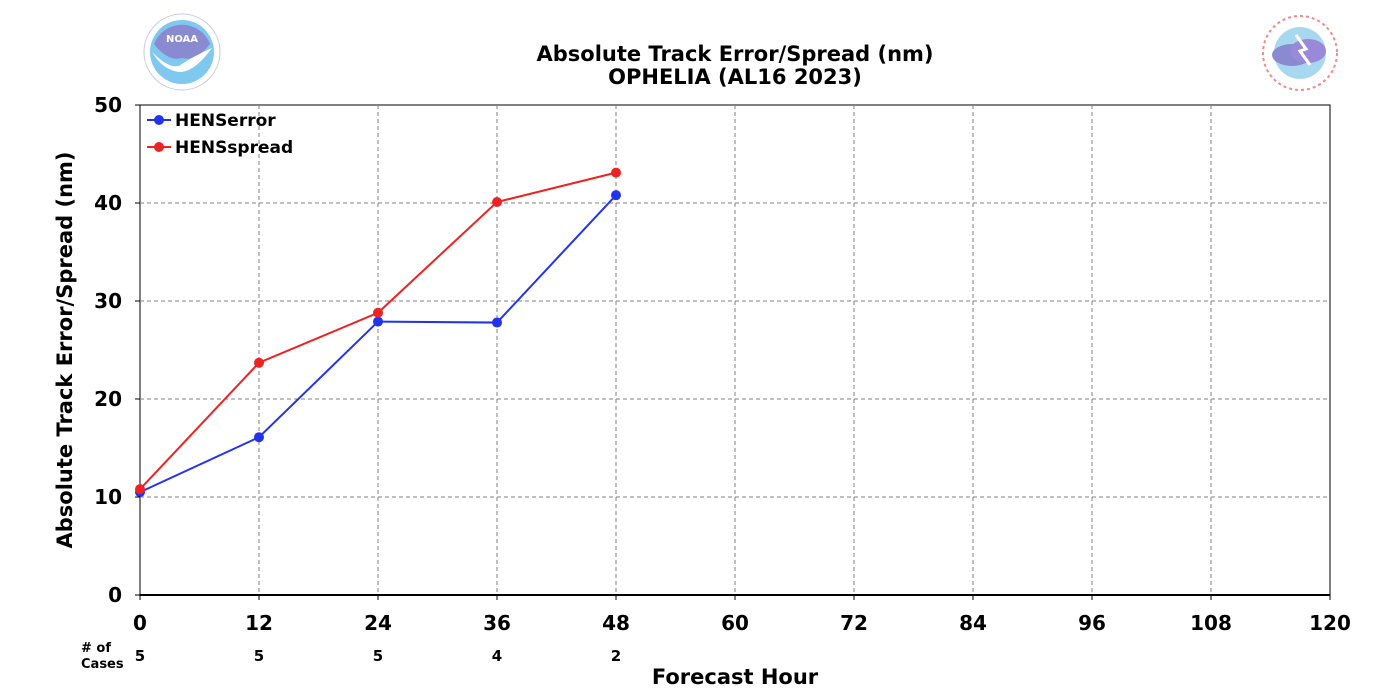 This screenshot has width=1400, height=700. I want to click on y-tick-label: 20, so click(108, 399).